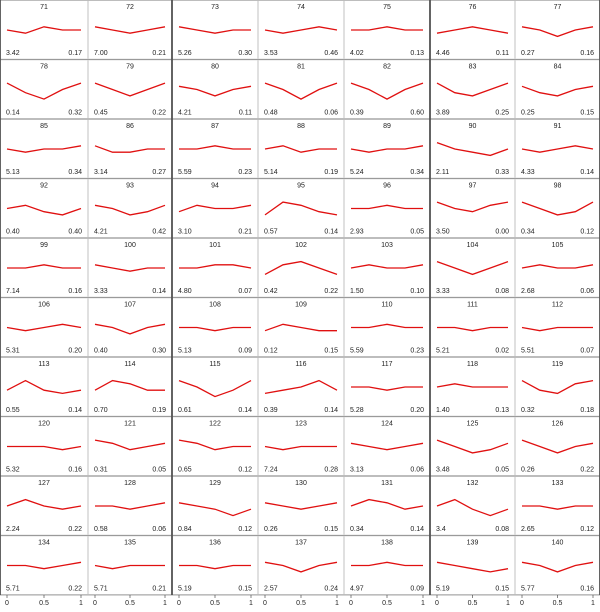 Image resolution: width=600 pixels, height=612 pixels. I want to click on panel-label: 132, so click(473, 483).